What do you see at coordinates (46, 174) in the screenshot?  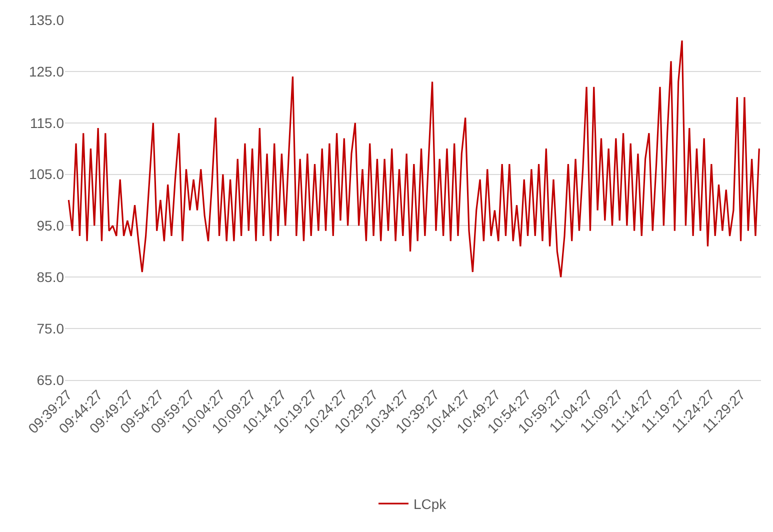 I see `y-tick-label: 105.0` at bounding box center [46, 174].